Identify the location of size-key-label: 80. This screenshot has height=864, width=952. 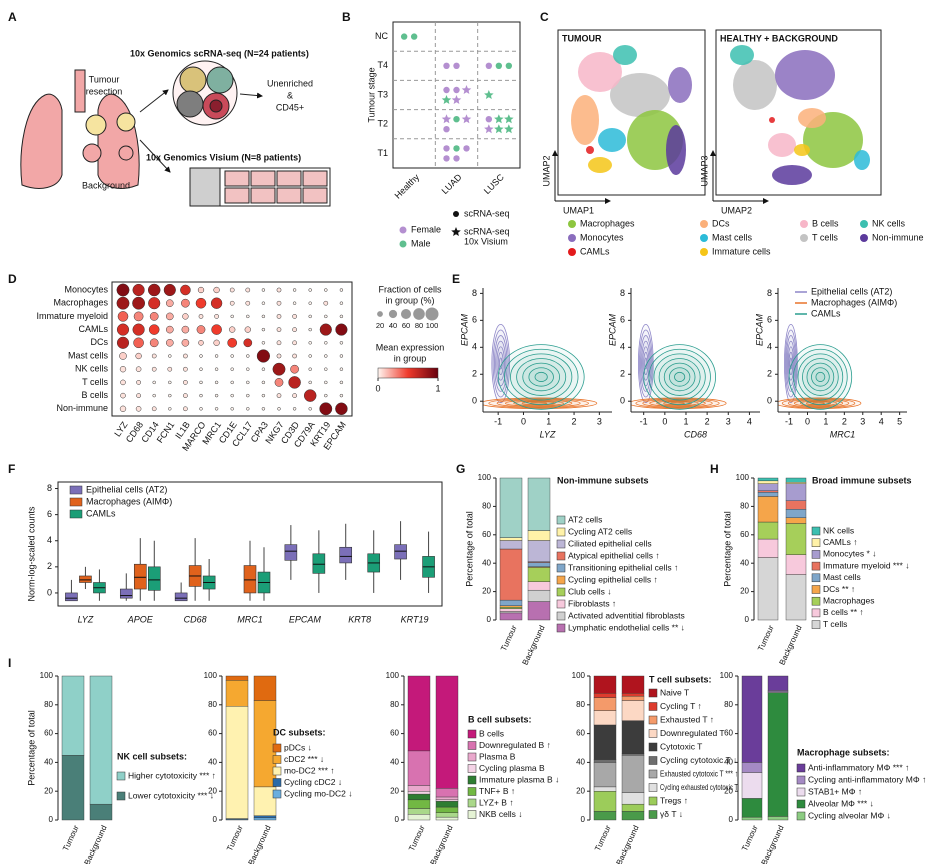
(419, 325).